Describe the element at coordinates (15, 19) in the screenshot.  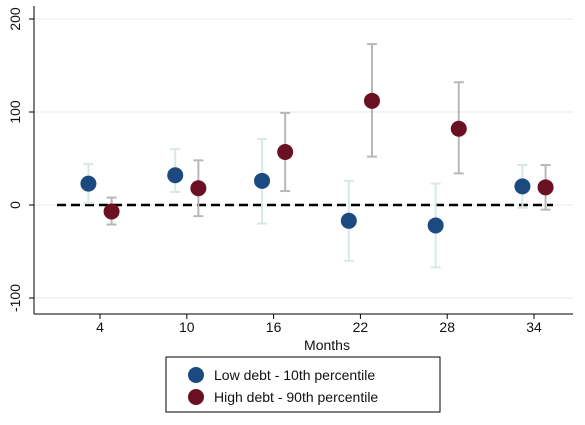
I see `y-tick-label: 200` at that location.